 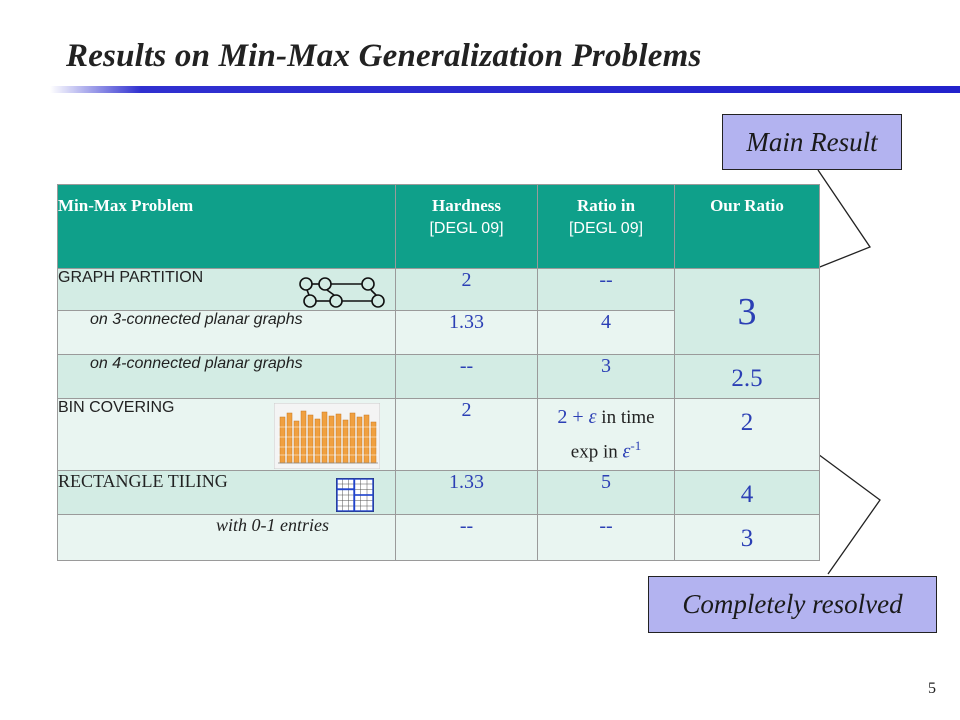 I want to click on page-number: 5, so click(x=932, y=688).